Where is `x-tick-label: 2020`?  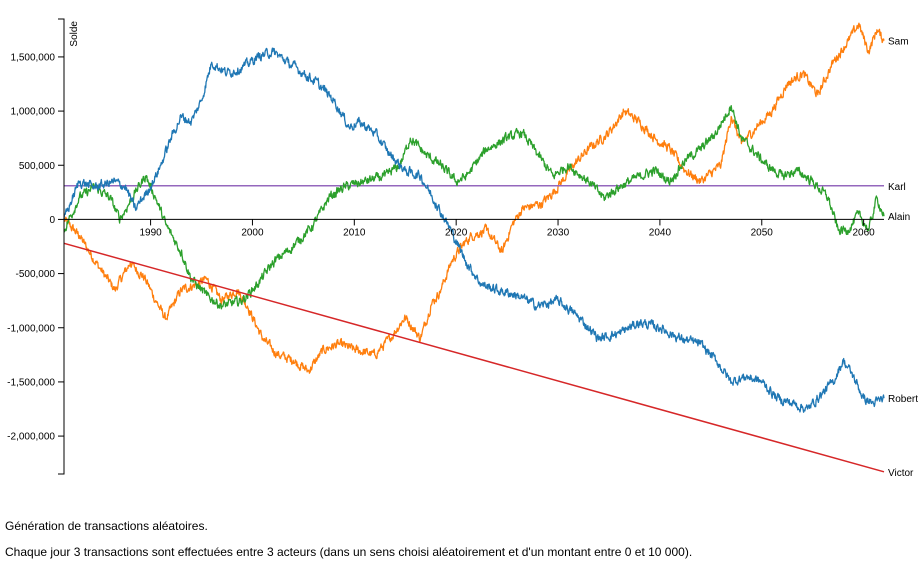
x-tick-label: 2020 is located at coordinates (456, 232).